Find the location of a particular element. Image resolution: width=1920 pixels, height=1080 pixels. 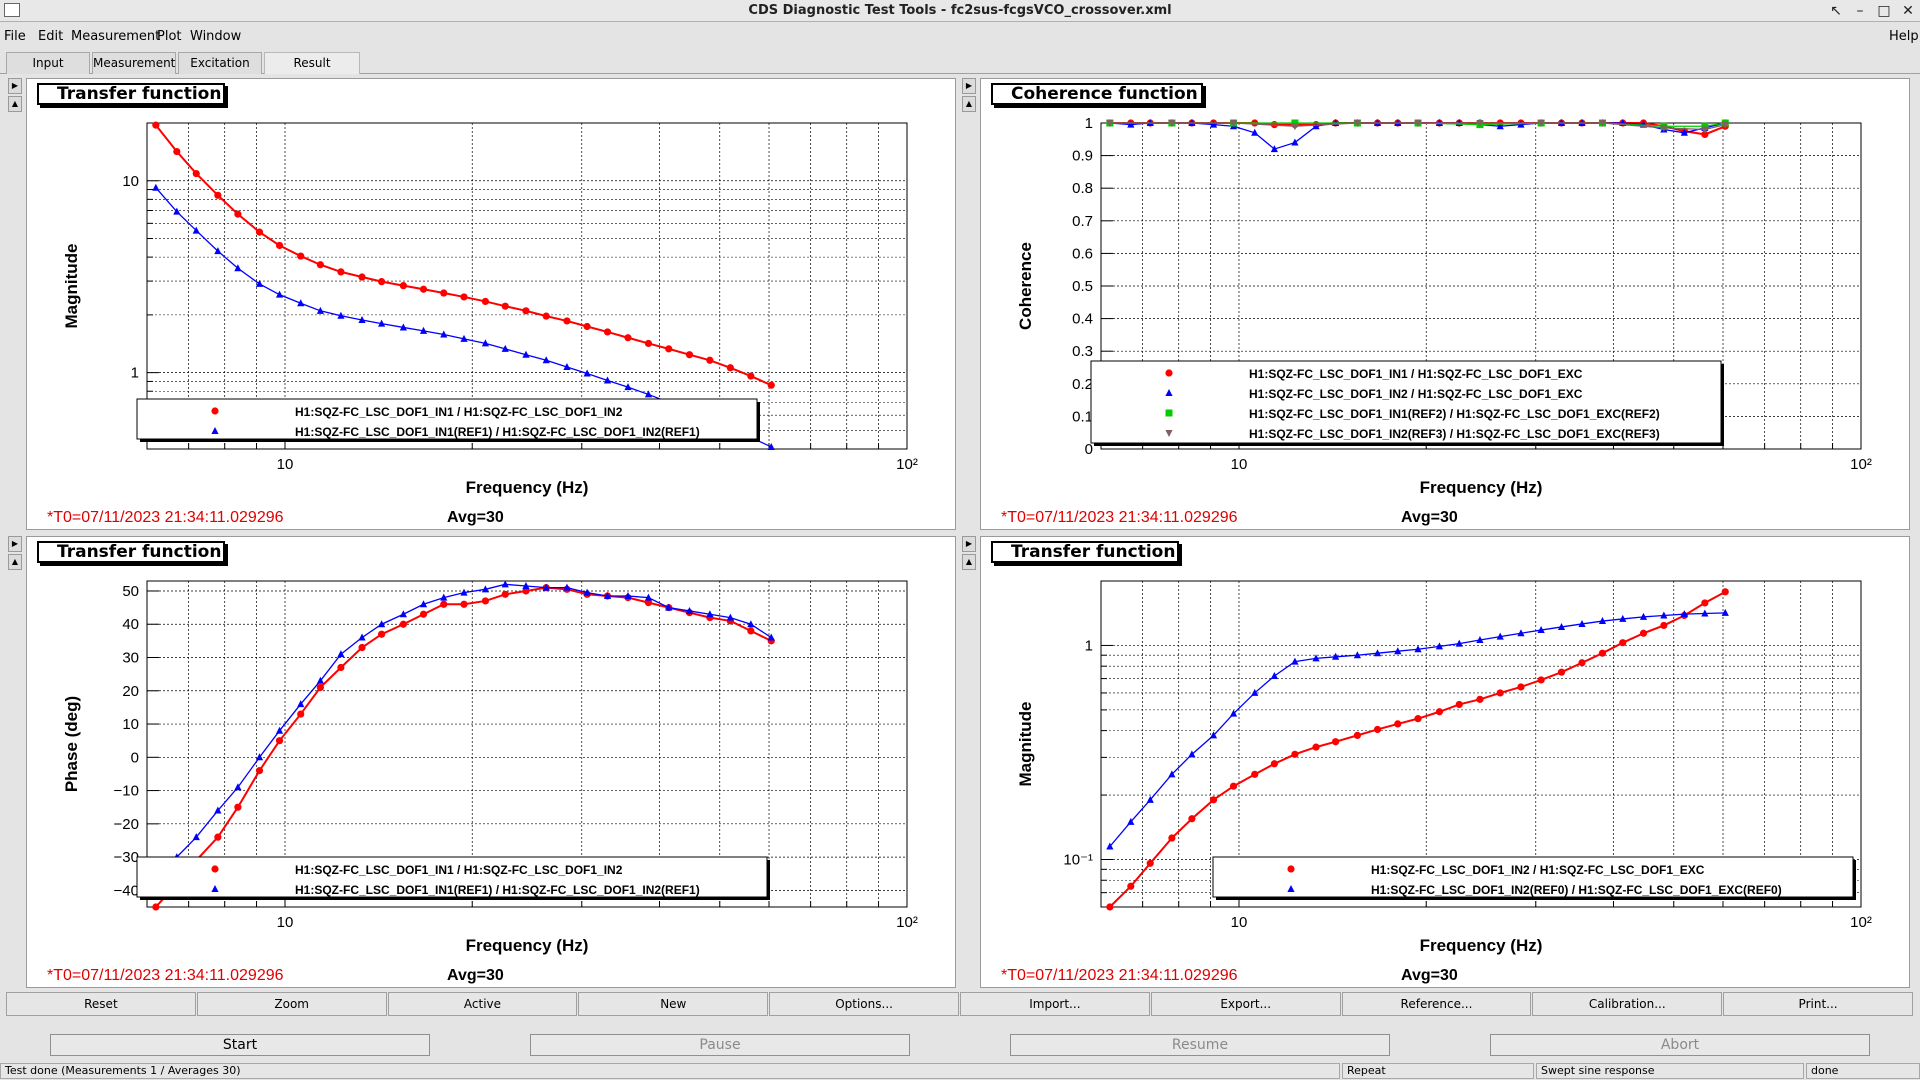

zoom-button: Zoom is located at coordinates (291, 1004).